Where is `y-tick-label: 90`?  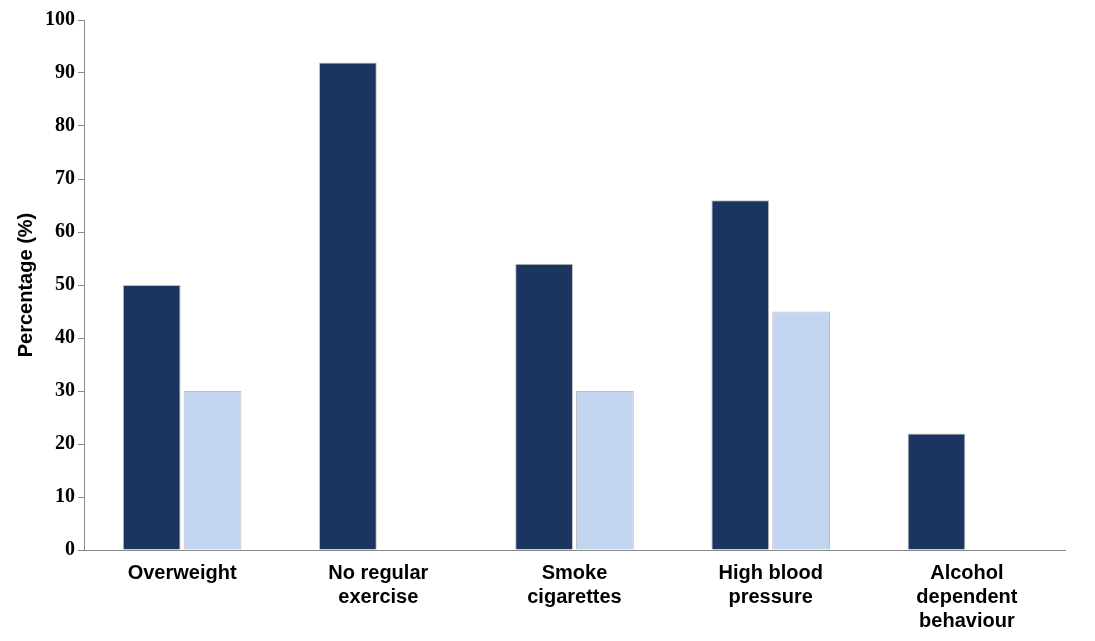
y-tick-label: 90 is located at coordinates (65, 71).